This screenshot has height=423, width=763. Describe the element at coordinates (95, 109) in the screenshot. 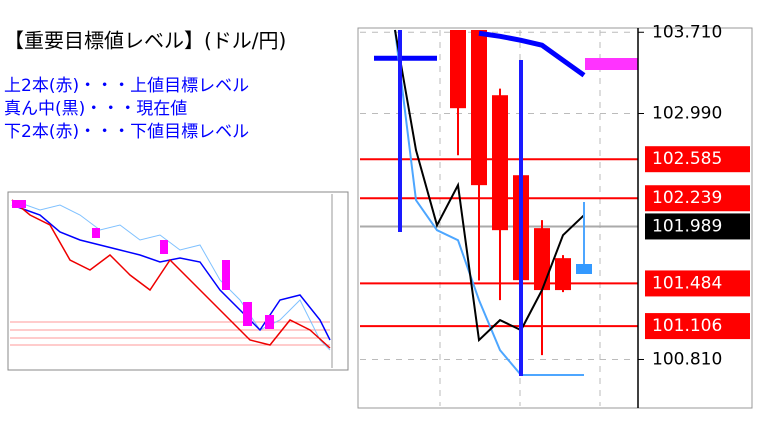

I see `legend-line: 真ん中(黒)・・・現在値` at that location.